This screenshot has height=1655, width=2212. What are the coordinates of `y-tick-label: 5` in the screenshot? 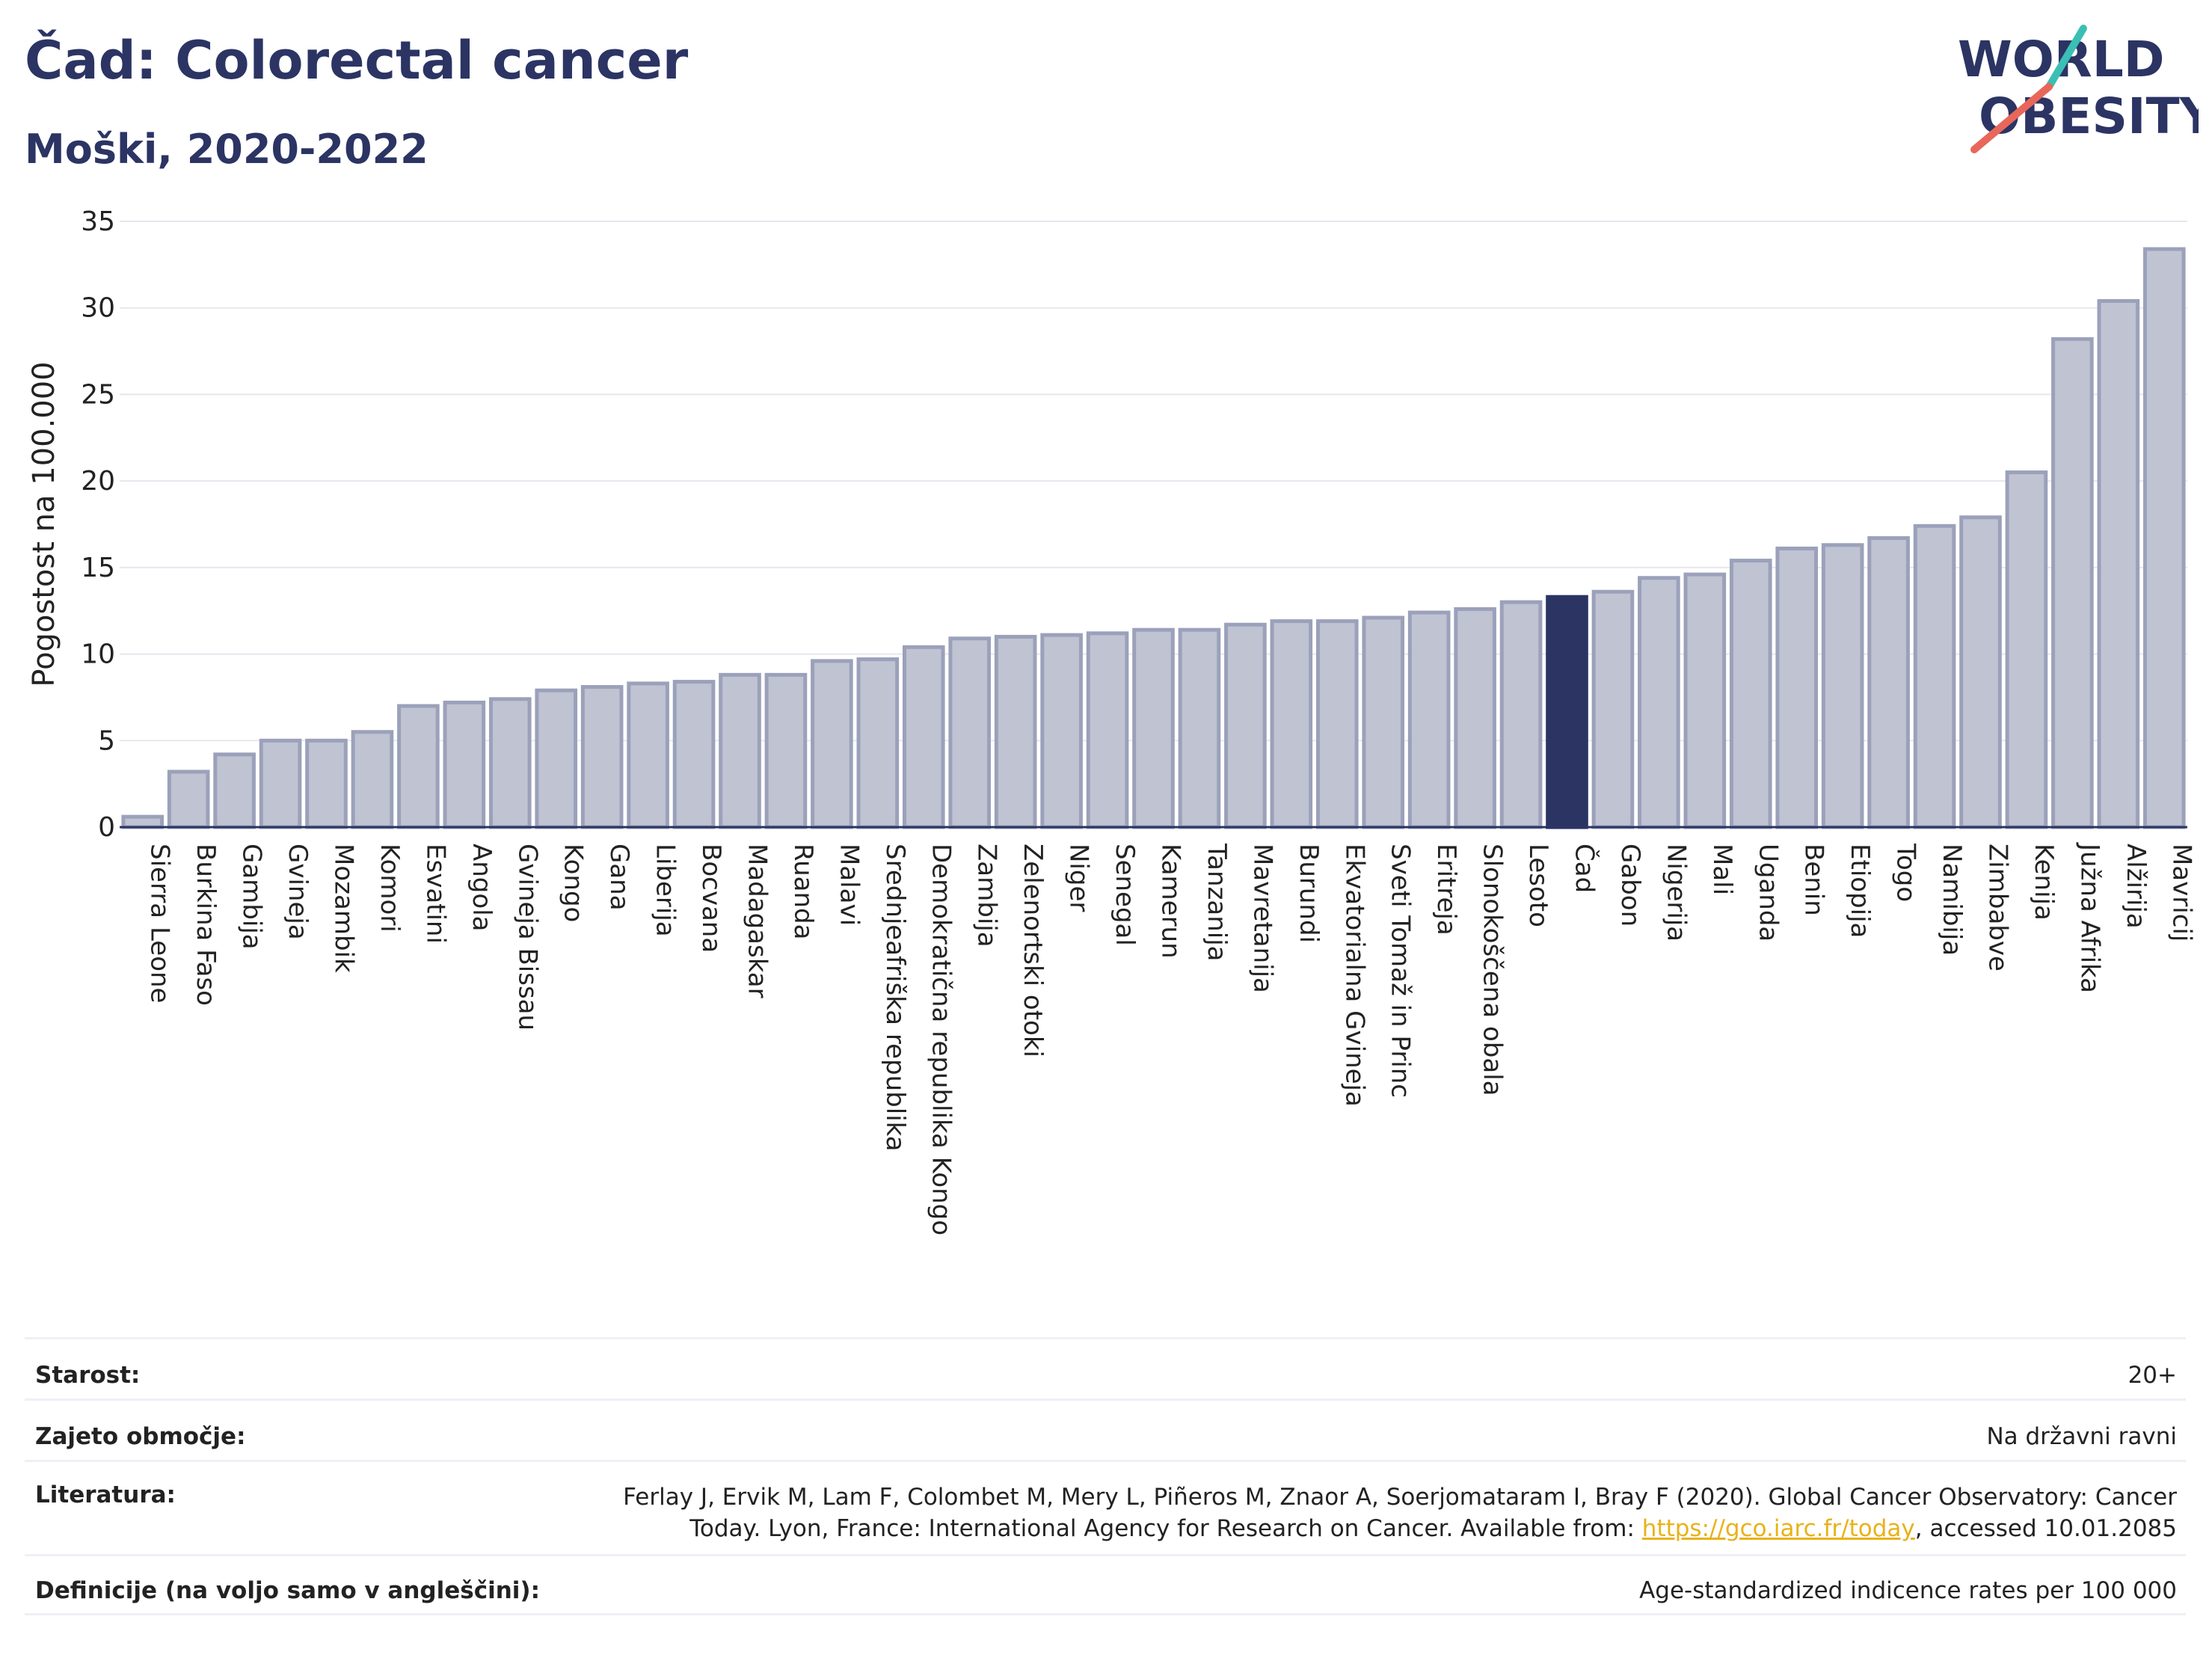 It's located at (106, 740).